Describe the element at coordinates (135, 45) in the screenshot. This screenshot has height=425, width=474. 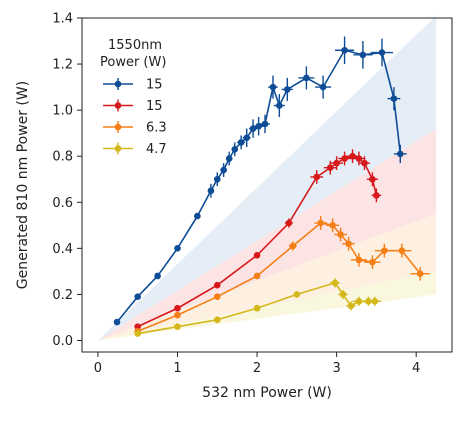
I see `legend-title-line-1: 1550nm` at that location.